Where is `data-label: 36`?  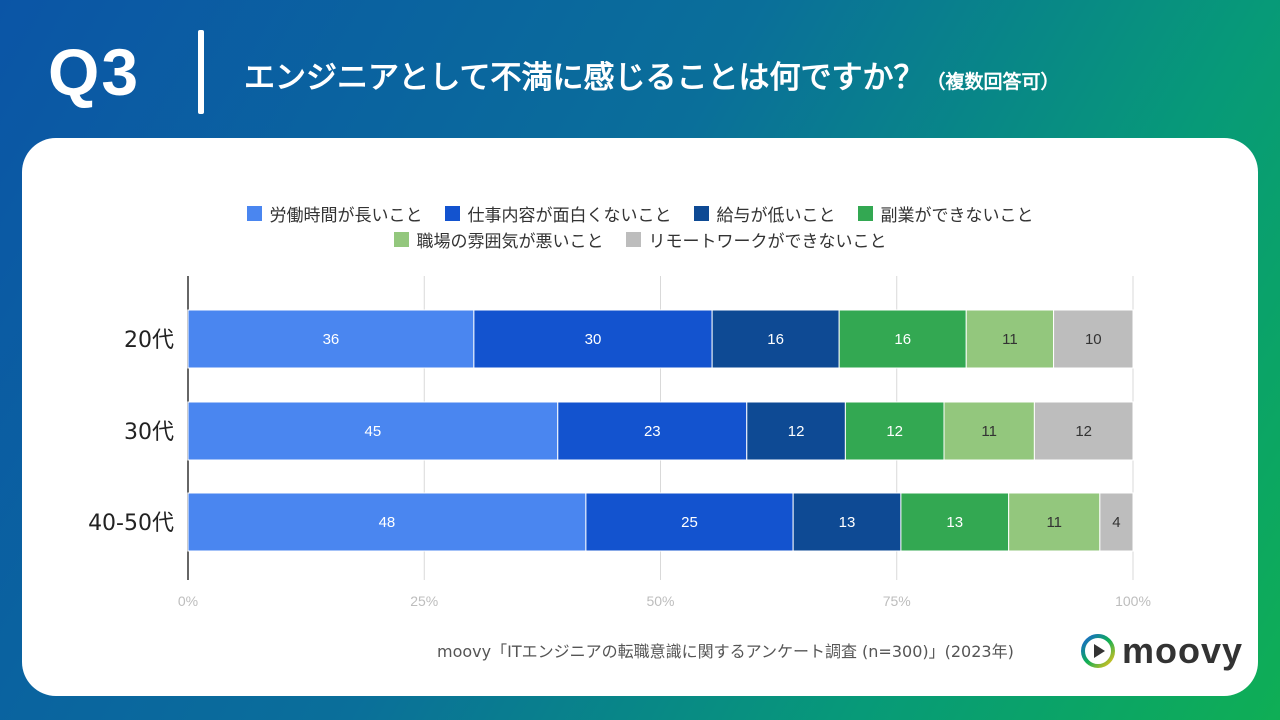 data-label: 36 is located at coordinates (331, 339).